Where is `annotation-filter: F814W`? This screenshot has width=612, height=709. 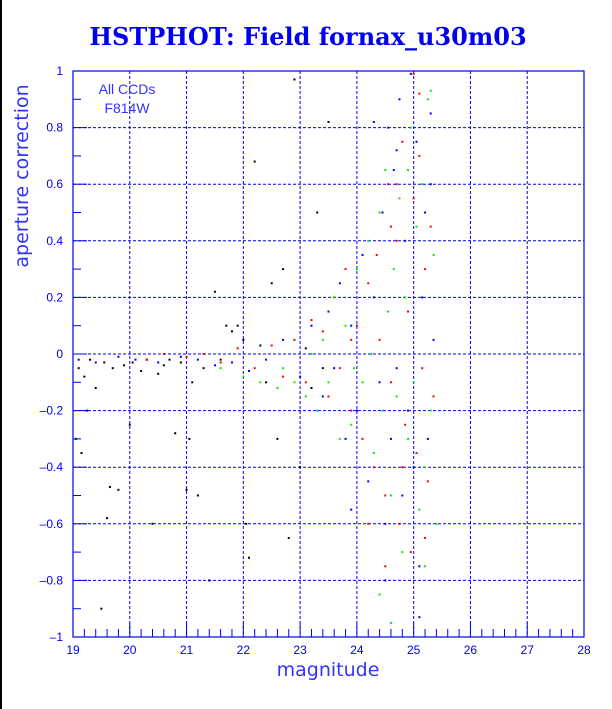 annotation-filter: F814W is located at coordinates (127, 108).